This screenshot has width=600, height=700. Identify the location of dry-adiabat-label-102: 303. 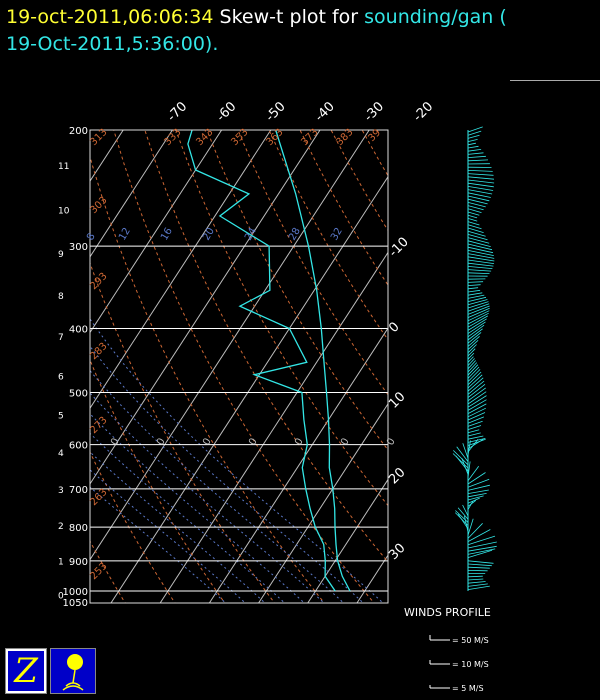
(98, 205).